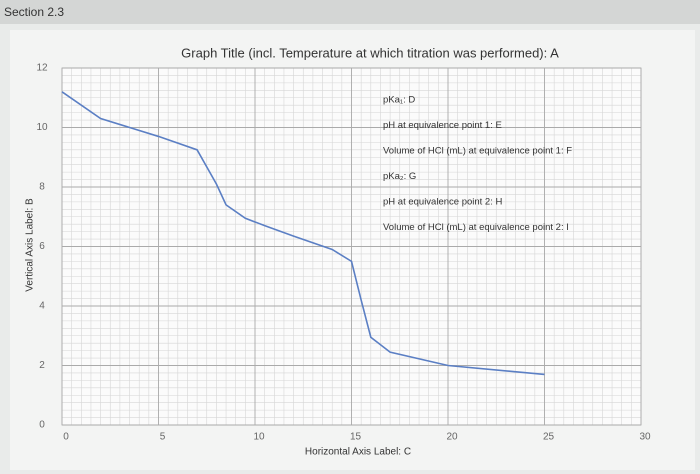  Describe the element at coordinates (42, 127) in the screenshot. I see `y-tick-label: 10` at that location.